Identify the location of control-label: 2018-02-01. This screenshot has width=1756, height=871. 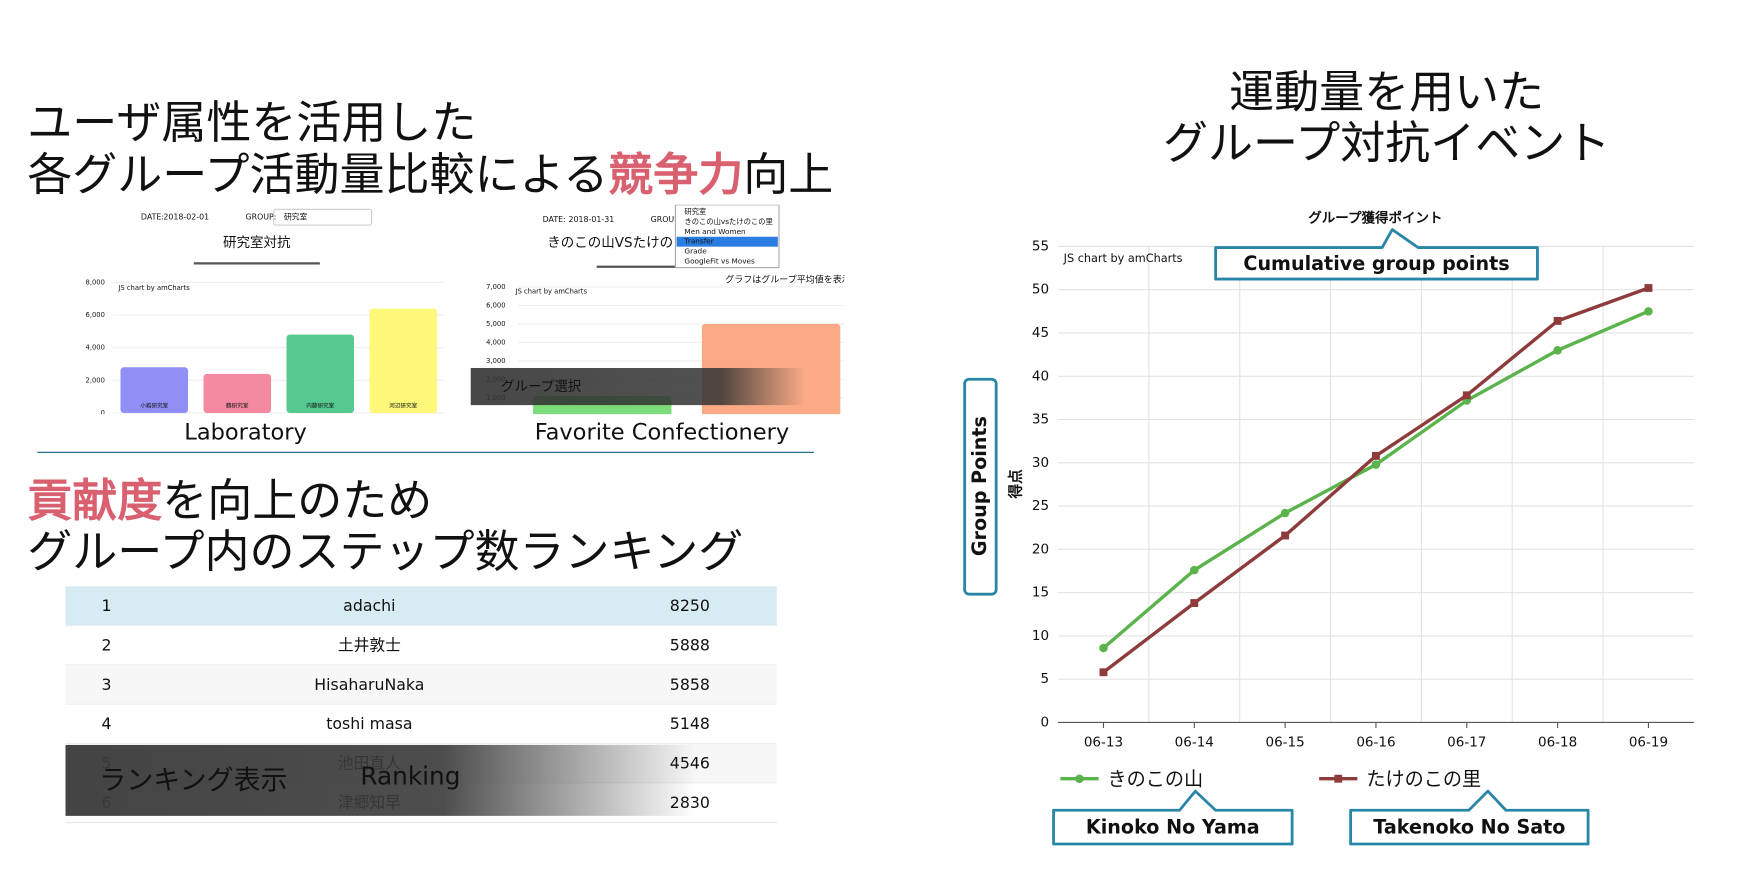
(186, 217).